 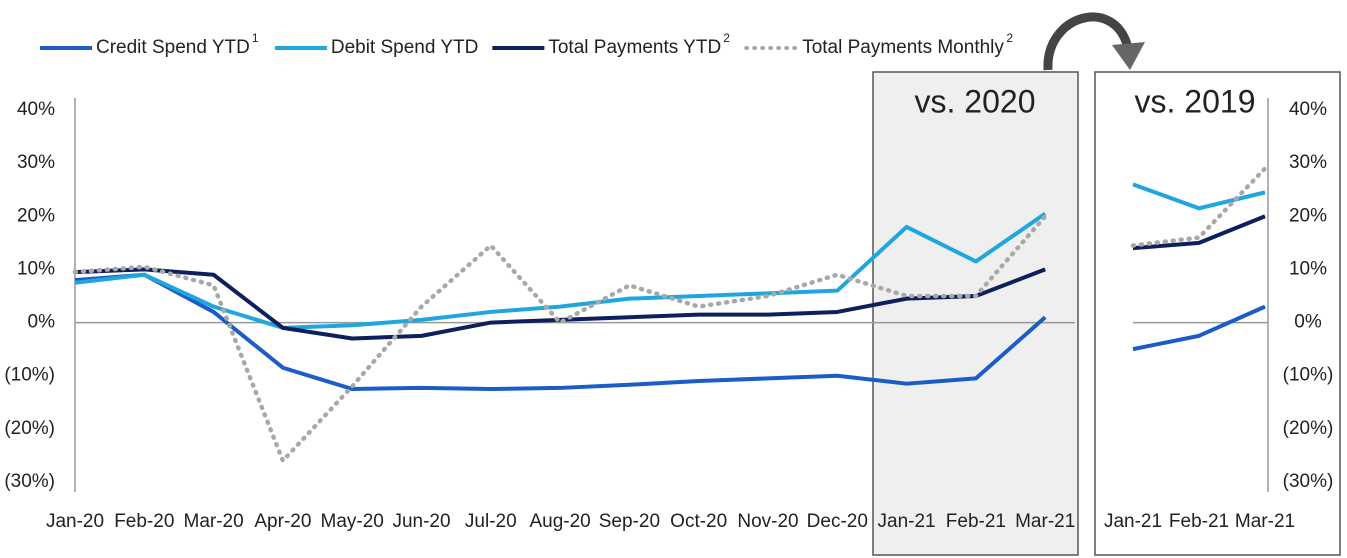 What do you see at coordinates (421, 521) in the screenshot?
I see `x-tick-label: Jun-20` at bounding box center [421, 521].